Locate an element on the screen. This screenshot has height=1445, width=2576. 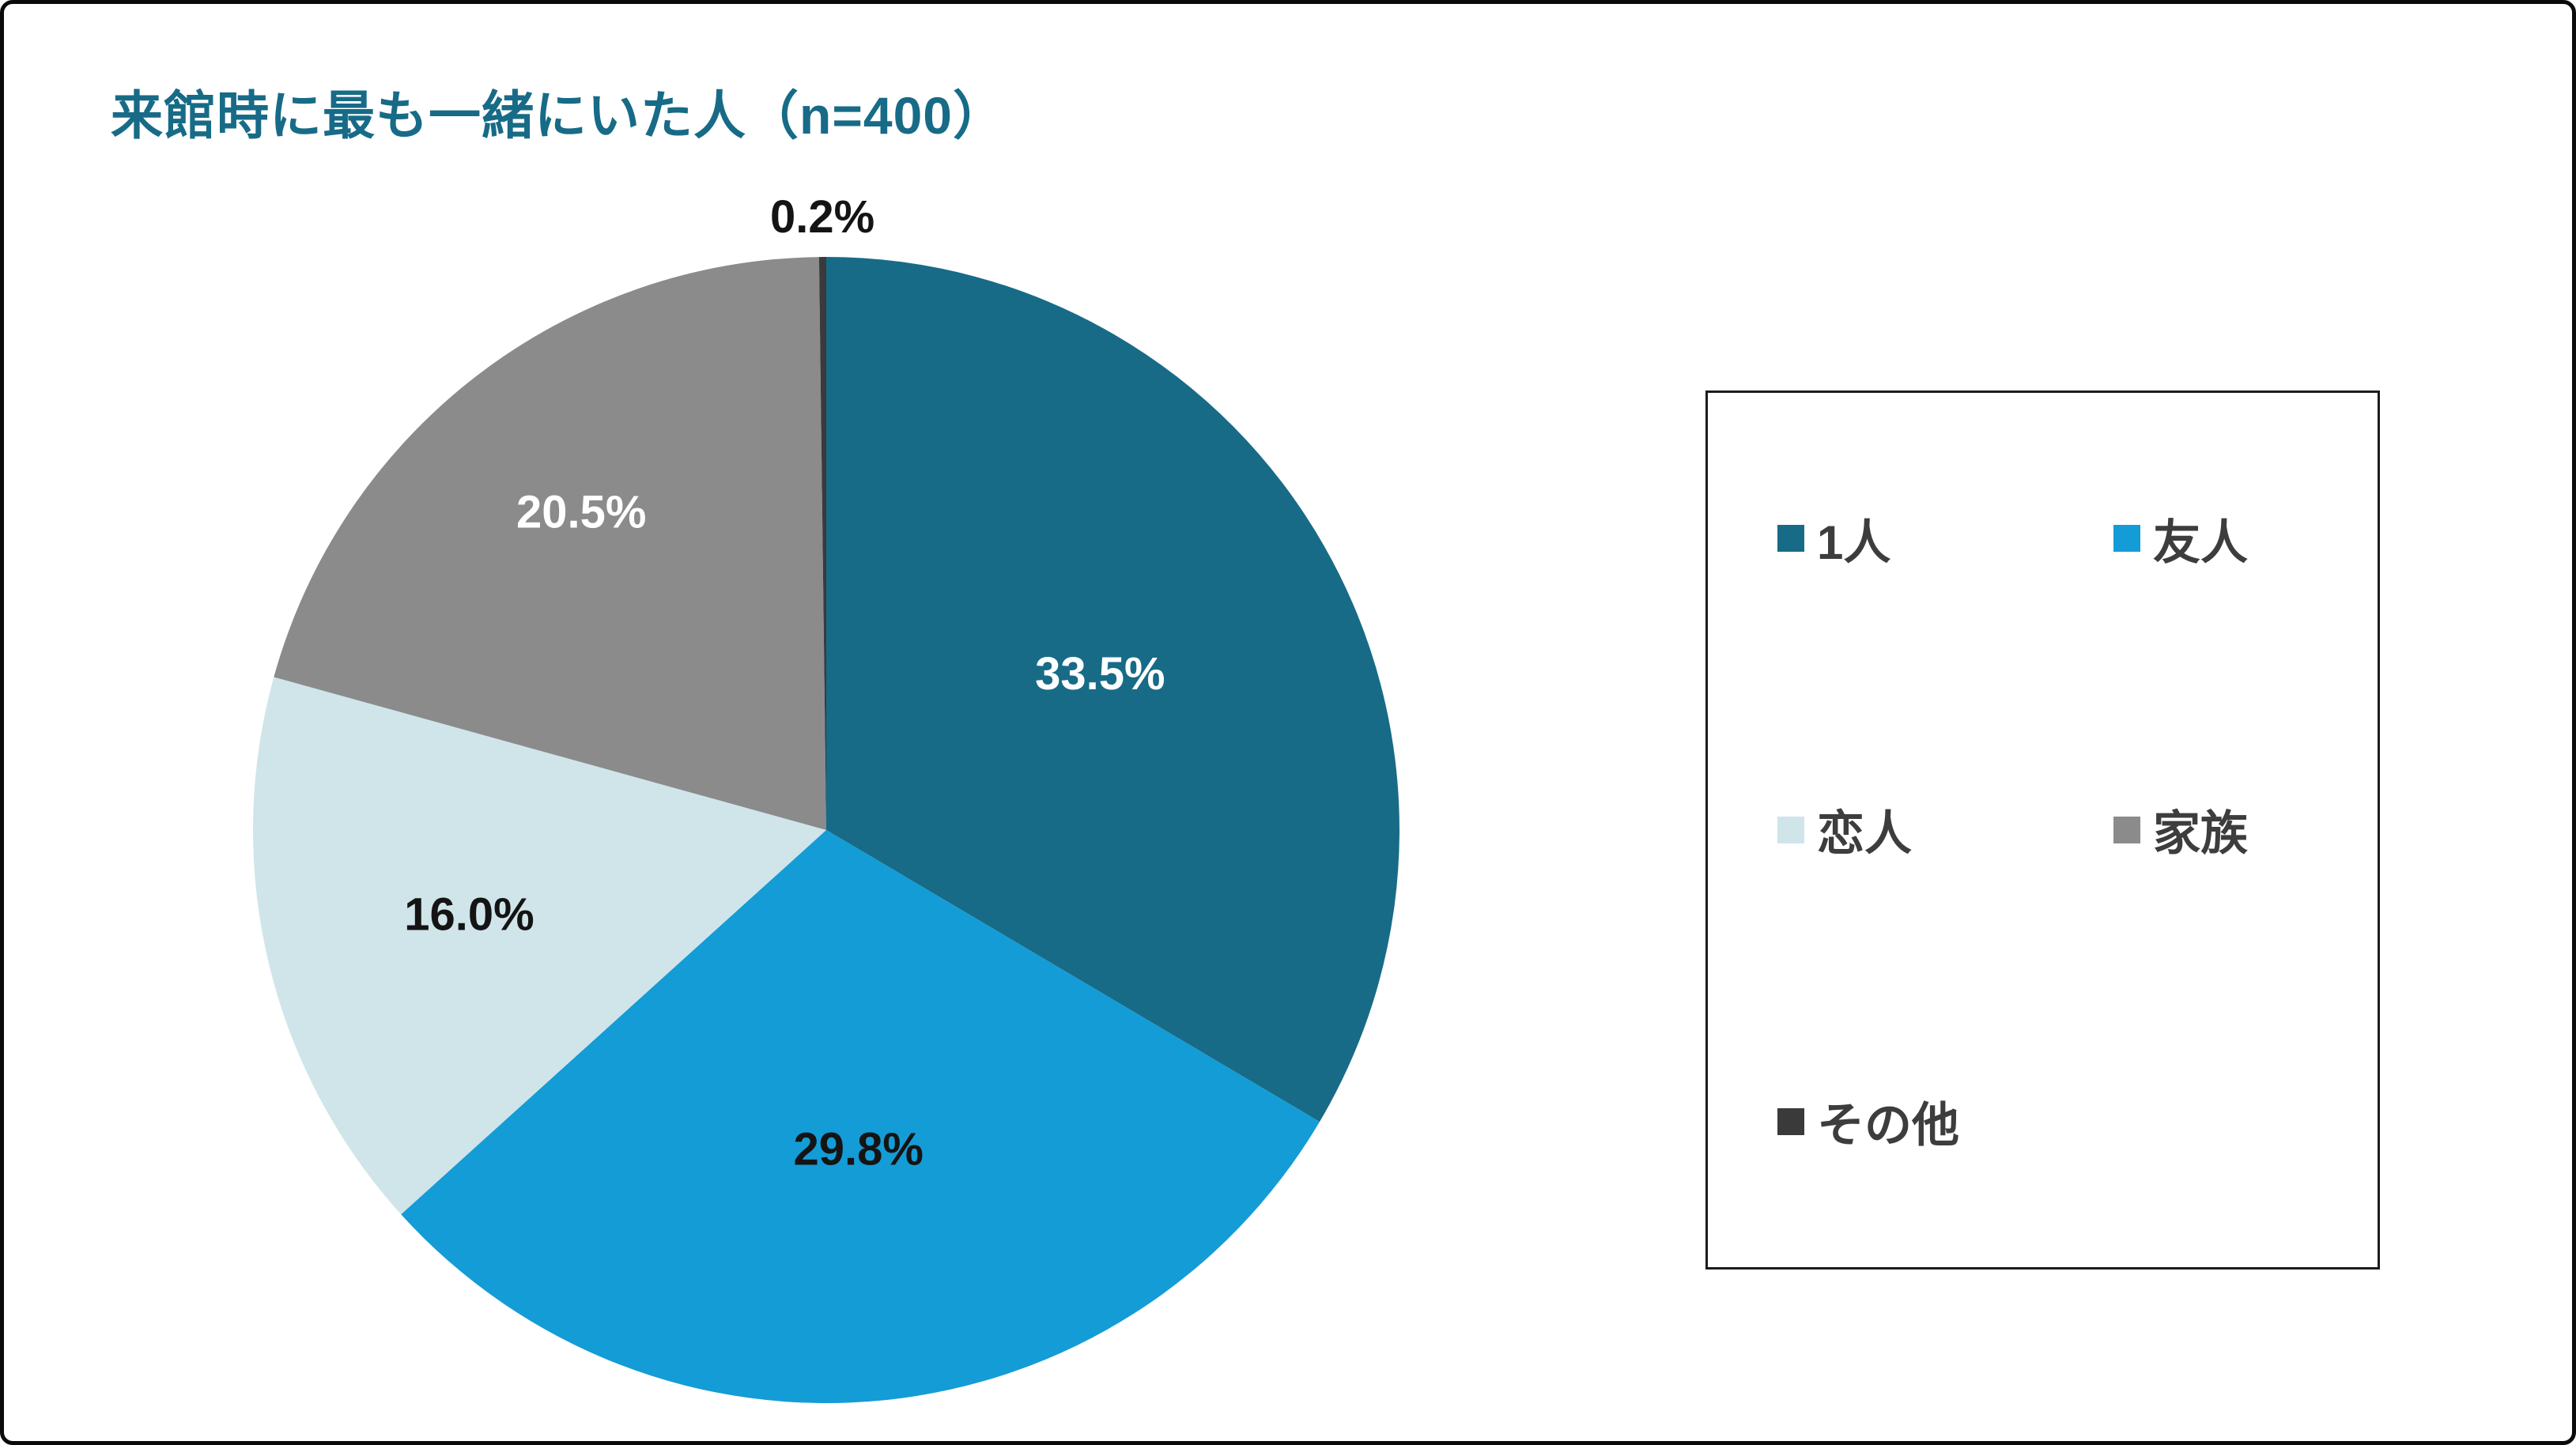
pie-data-label-3: 16.0% is located at coordinates (469, 915).